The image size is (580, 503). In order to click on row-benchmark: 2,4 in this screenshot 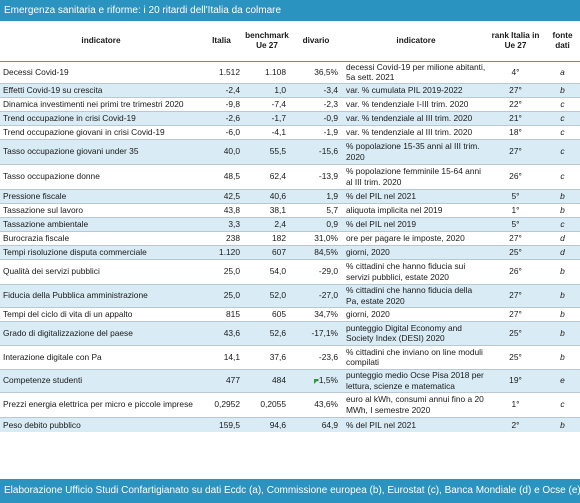, I will do `click(280, 223)`.